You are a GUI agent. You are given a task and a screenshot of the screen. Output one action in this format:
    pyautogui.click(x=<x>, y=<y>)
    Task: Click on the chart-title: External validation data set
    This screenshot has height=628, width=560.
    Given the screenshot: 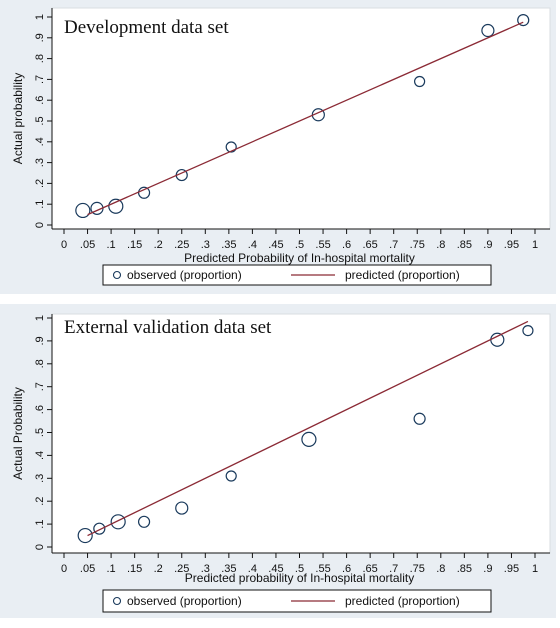 What is the action you would take?
    pyautogui.click(x=168, y=327)
    